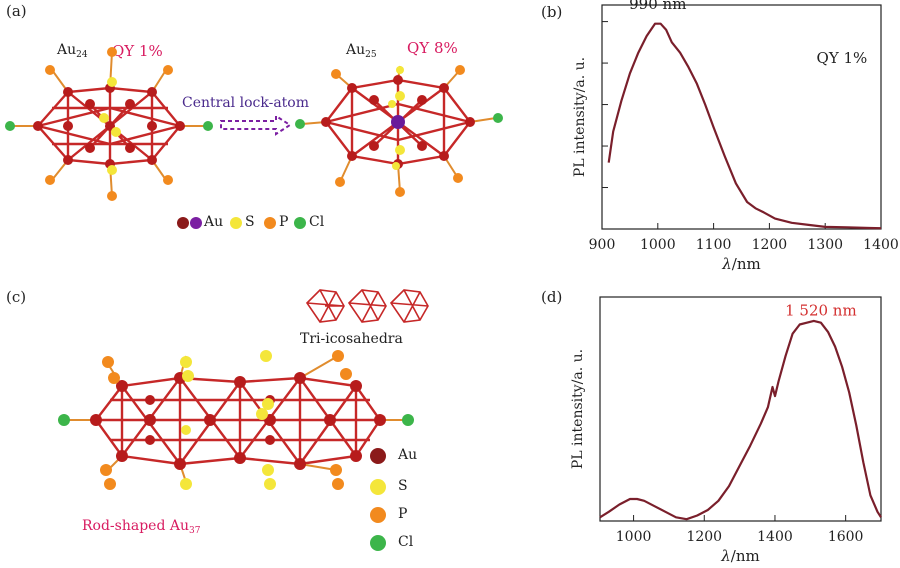 The height and width of the screenshot is (568, 900). I want to click on au24-cluster-image, so click(109, 124).